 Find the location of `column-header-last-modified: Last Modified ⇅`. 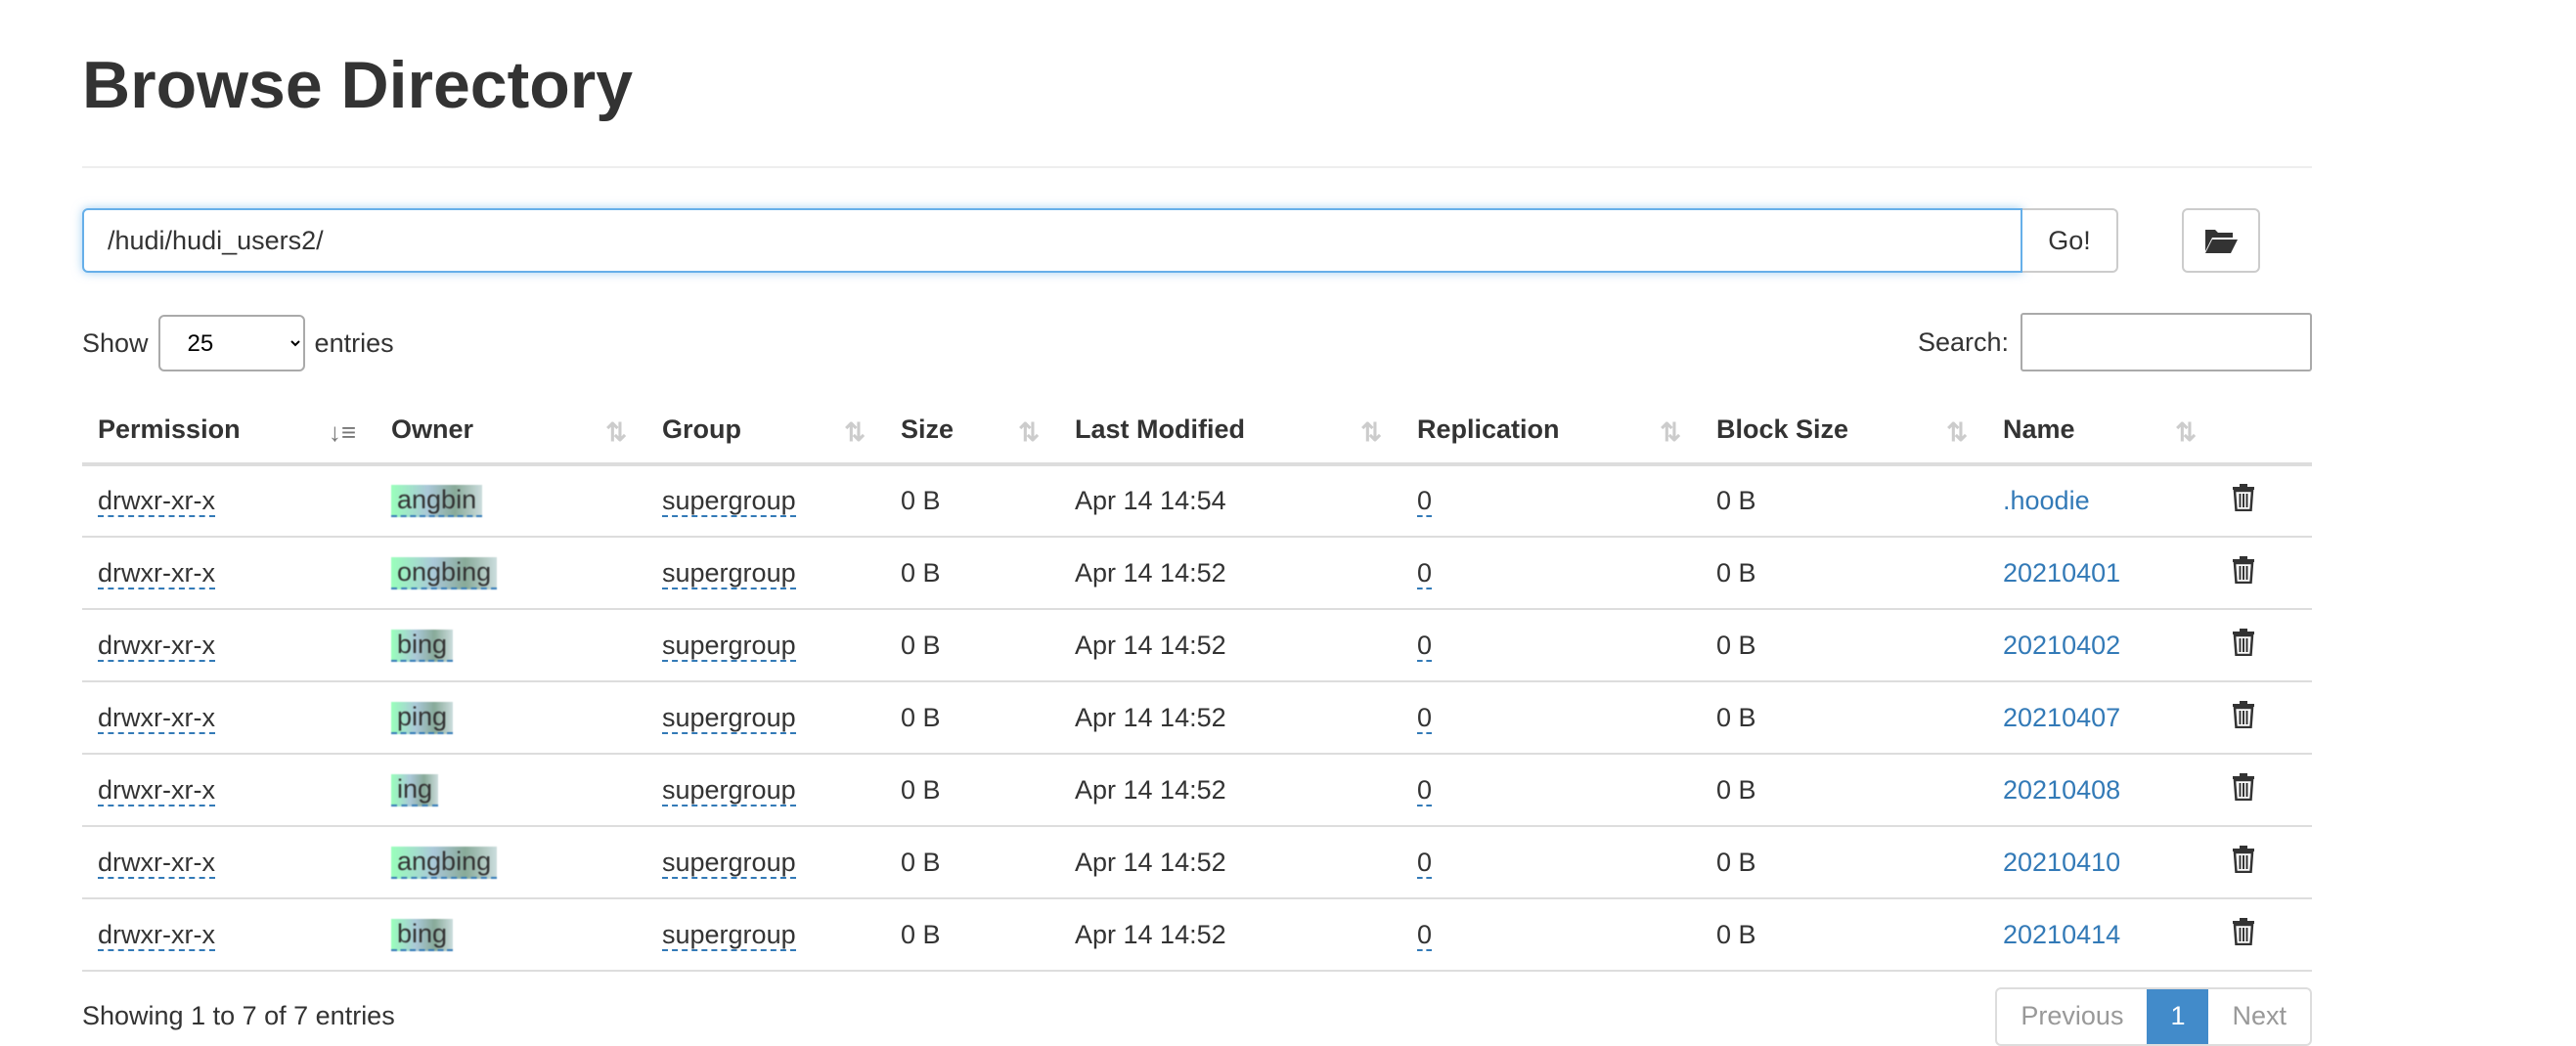

column-header-last-modified: Last Modified ⇅ is located at coordinates (1230, 431).